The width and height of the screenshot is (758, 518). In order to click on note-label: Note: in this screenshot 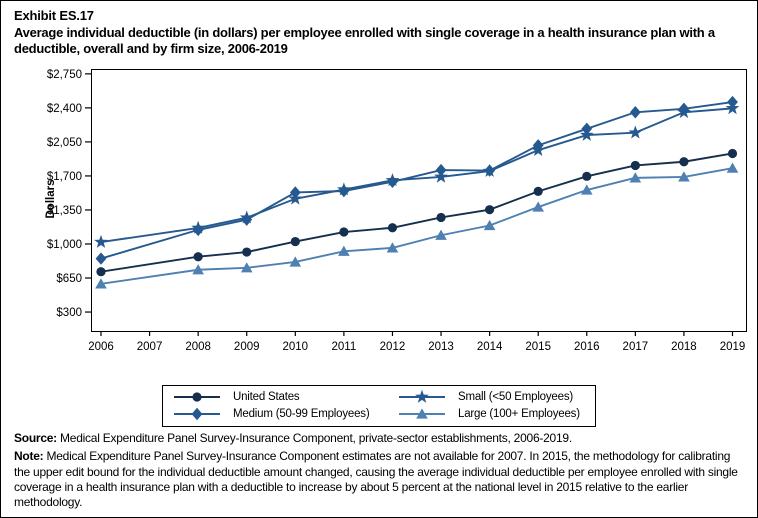, I will do `click(29, 456)`.